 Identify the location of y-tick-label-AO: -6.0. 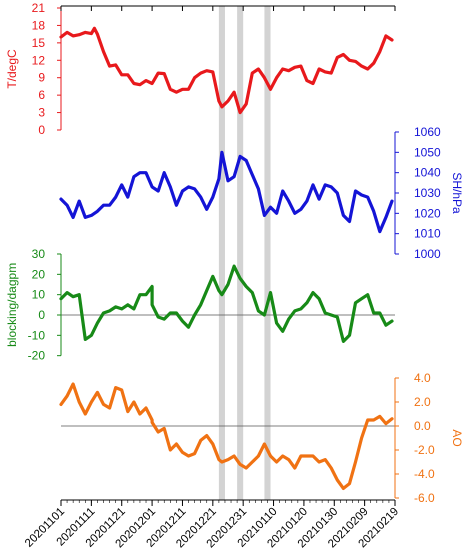
(424, 498).